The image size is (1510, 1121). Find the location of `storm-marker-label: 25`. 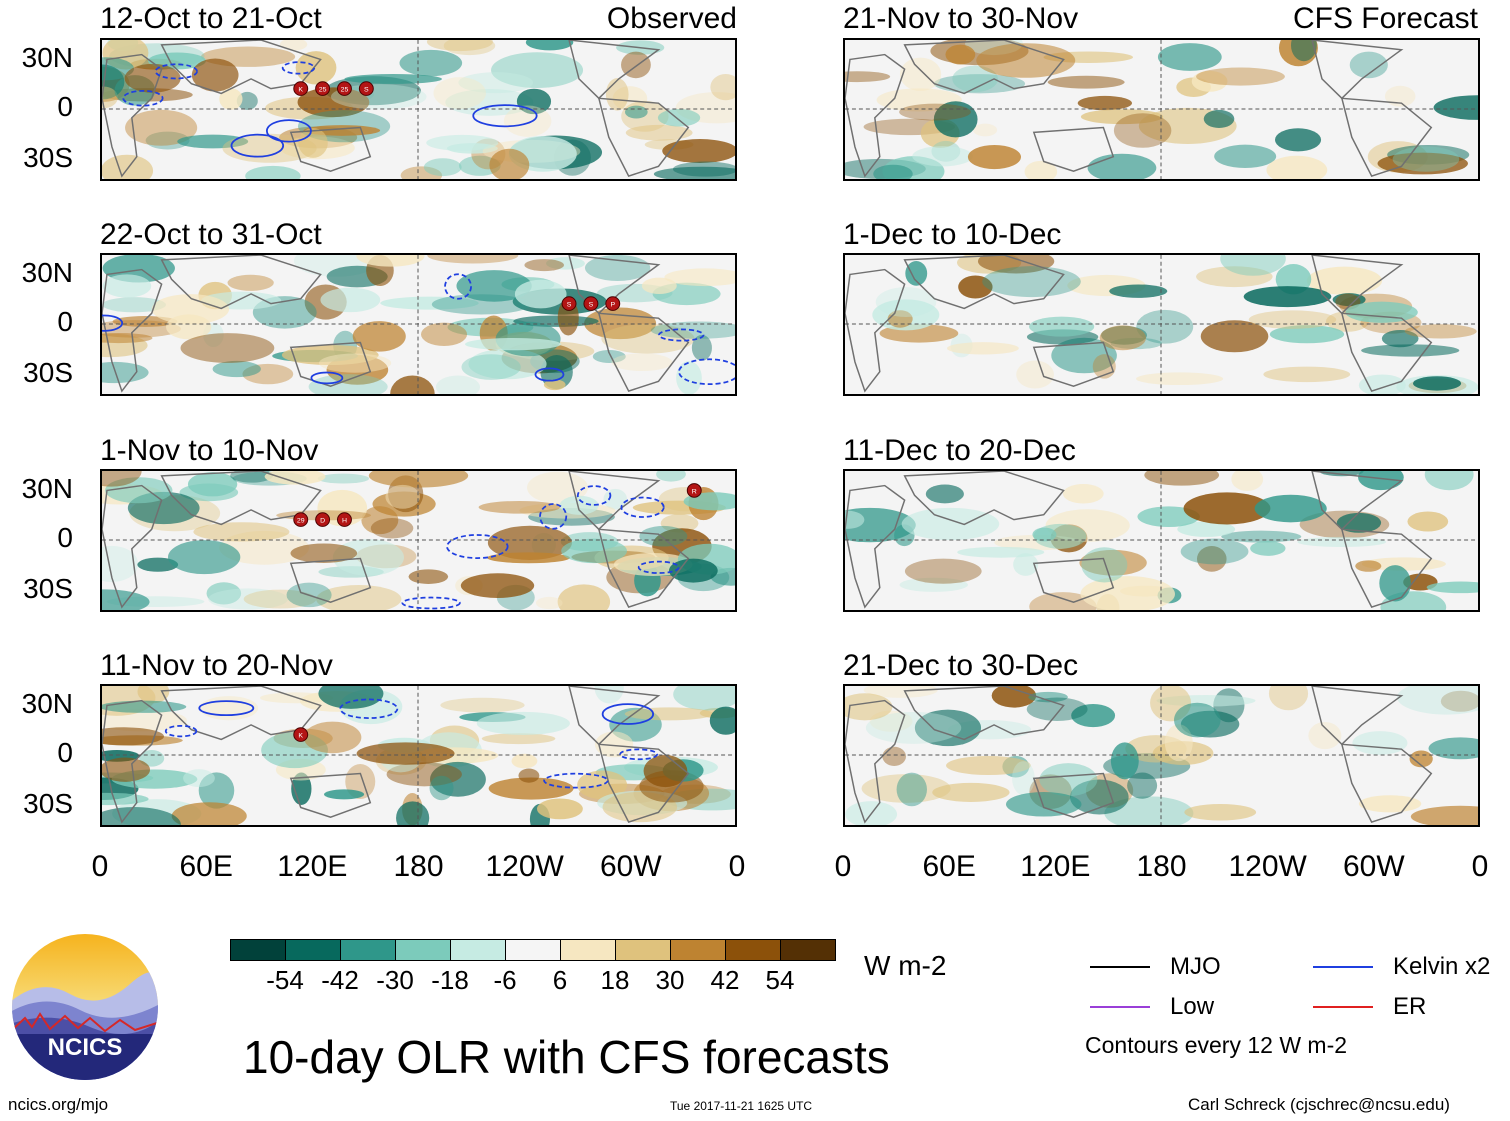

storm-marker-label: 25 is located at coordinates (345, 90).